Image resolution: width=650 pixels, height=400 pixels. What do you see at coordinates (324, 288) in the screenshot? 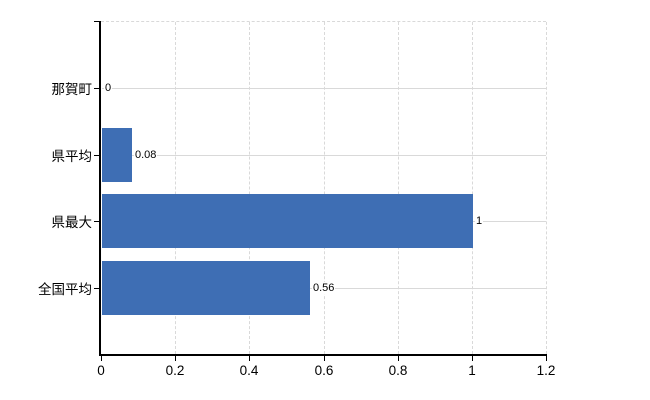
I see `bar-value-label: 0.56` at bounding box center [324, 288].